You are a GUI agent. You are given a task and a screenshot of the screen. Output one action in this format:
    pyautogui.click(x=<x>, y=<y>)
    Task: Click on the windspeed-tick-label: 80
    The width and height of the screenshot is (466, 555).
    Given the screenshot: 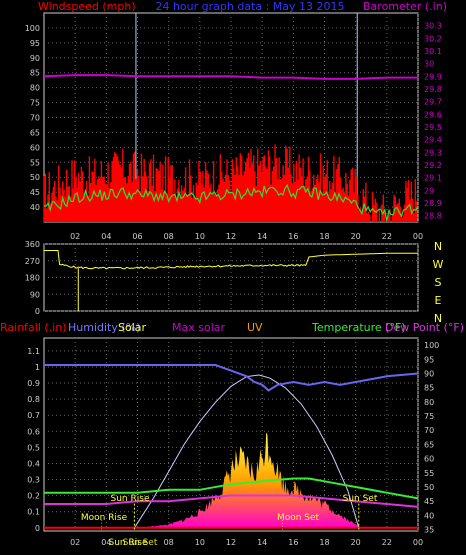 What is the action you would take?
    pyautogui.click(x=35, y=88)
    